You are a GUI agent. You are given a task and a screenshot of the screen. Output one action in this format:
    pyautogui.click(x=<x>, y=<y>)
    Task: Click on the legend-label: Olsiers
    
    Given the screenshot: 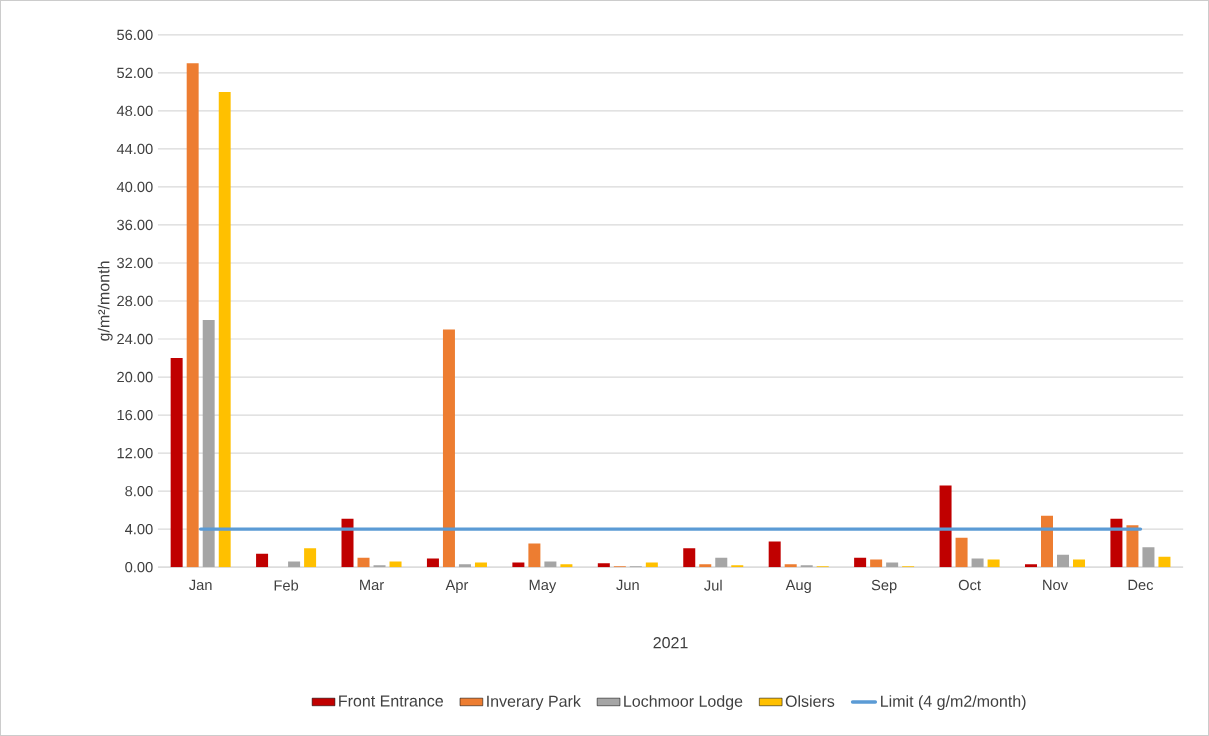 What is the action you would take?
    pyautogui.click(x=810, y=701)
    